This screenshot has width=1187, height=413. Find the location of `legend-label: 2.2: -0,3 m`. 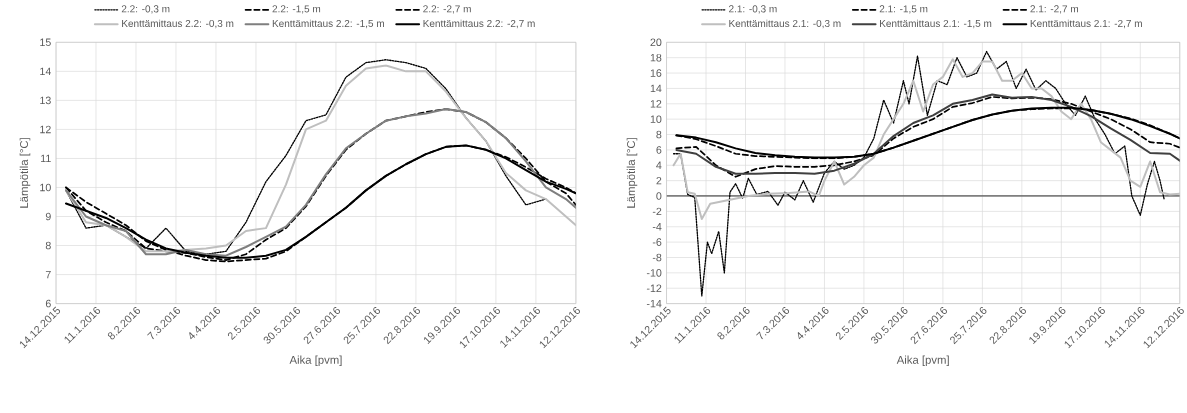

legend-label: 2.2: -0,3 m is located at coordinates (145, 9).